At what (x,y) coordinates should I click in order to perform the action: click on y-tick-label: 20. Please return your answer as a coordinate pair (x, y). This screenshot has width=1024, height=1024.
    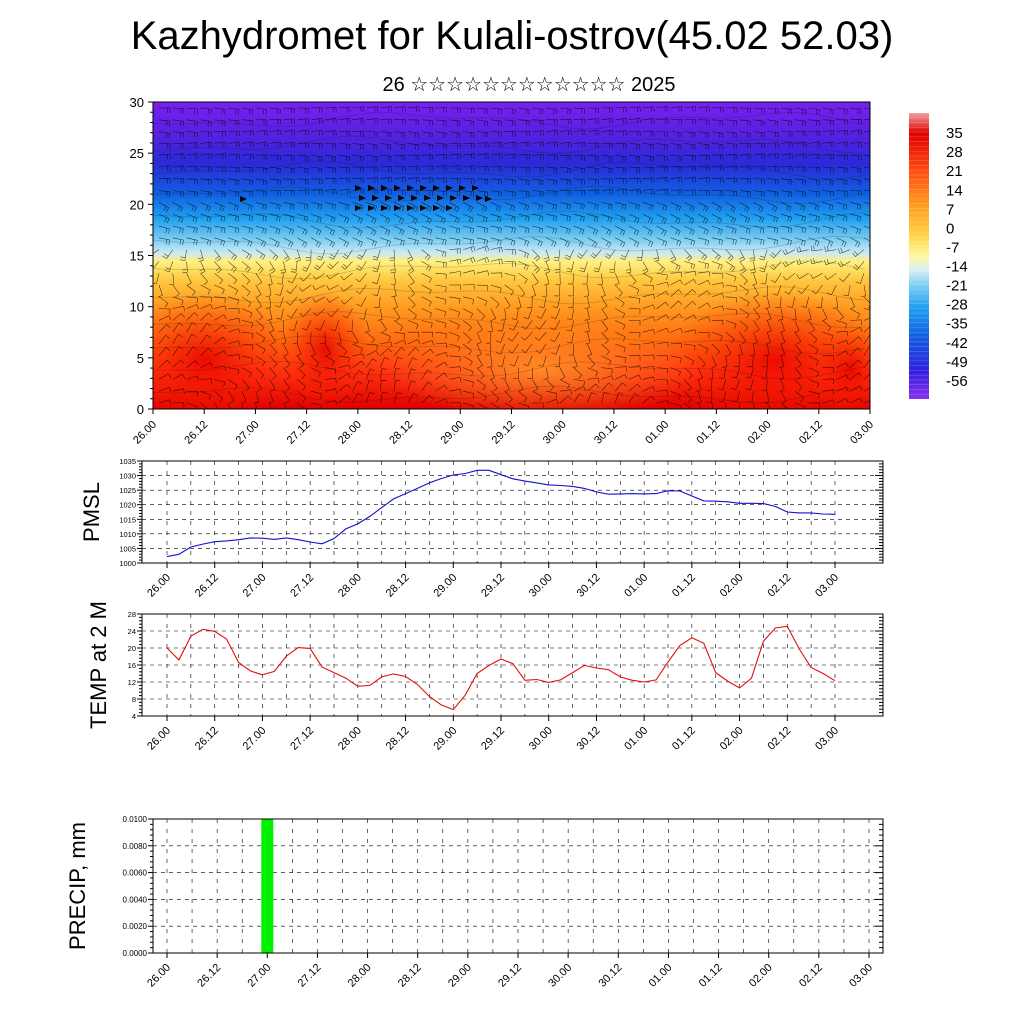
    Looking at the image, I should click on (137, 204).